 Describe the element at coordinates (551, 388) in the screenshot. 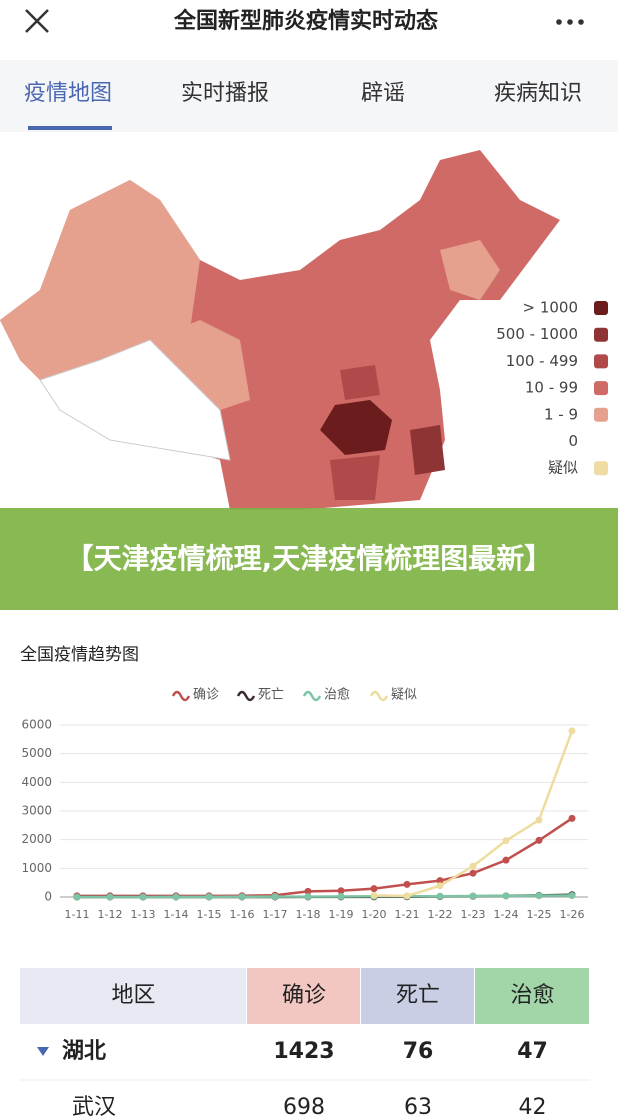

I see `legend-label: 10 - 99` at that location.